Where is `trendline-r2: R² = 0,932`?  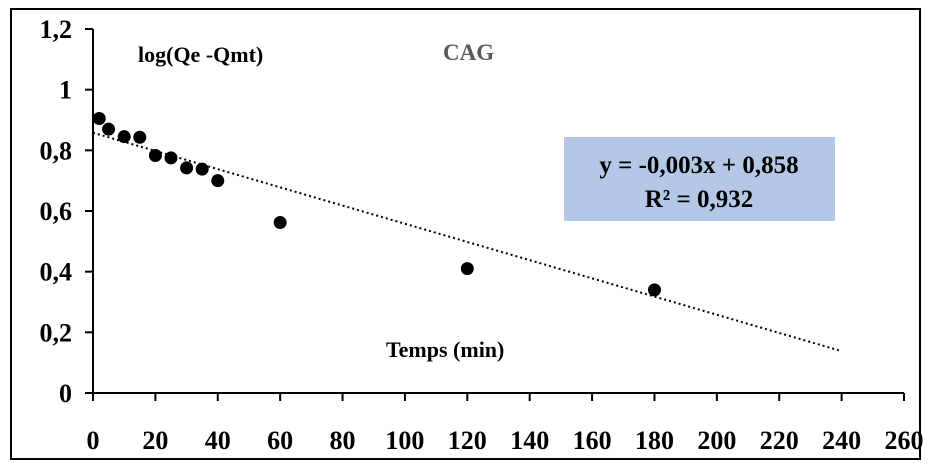
trendline-r2: R² = 0,932 is located at coordinates (699, 199).